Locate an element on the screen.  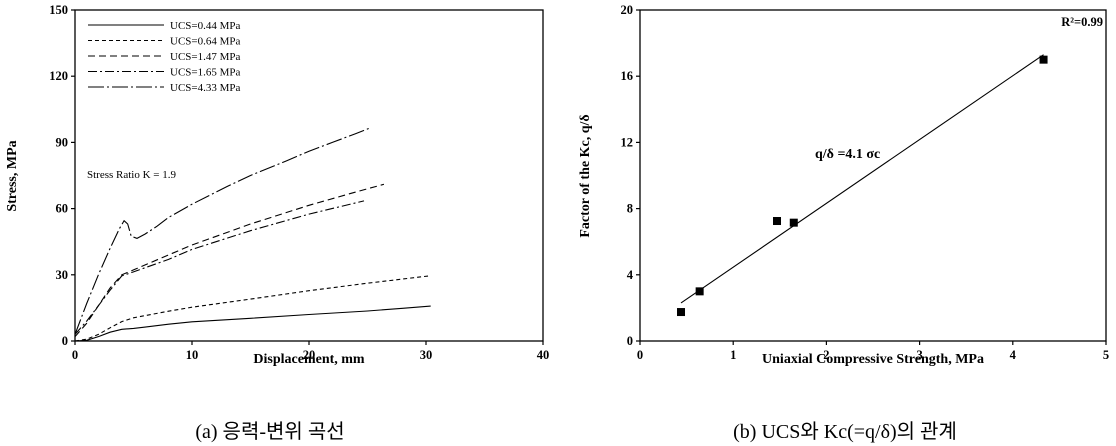
legend-label-4: UCS=1.65 MPa is located at coordinates (205, 73).